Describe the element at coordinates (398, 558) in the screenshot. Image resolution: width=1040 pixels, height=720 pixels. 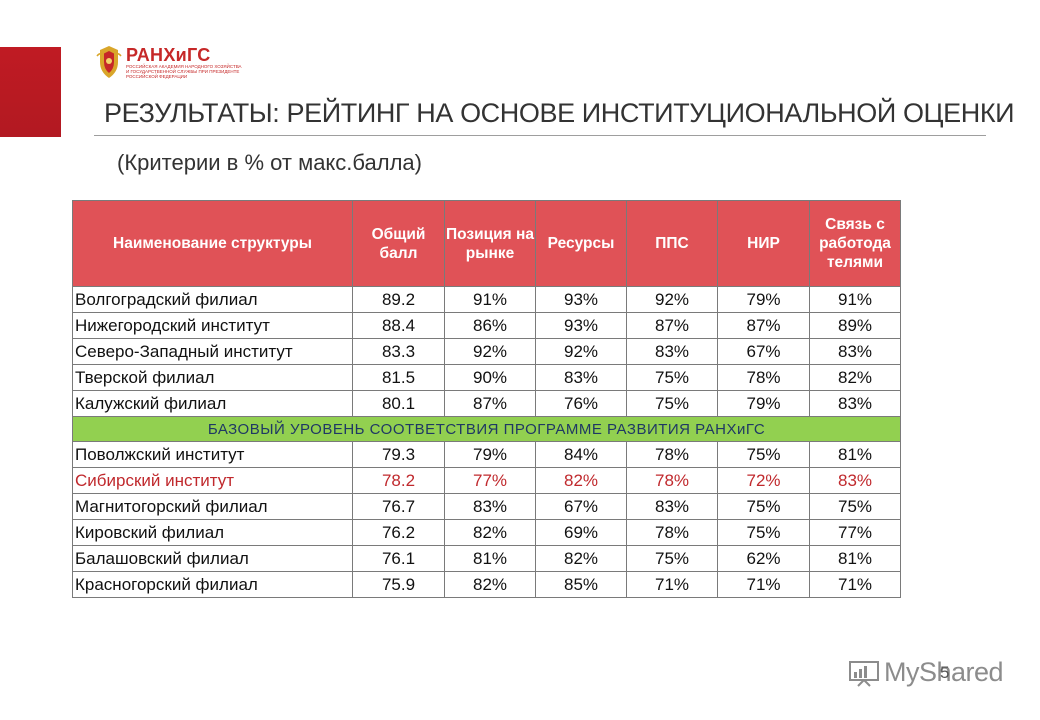
I see `value-cell: 76.1` at that location.